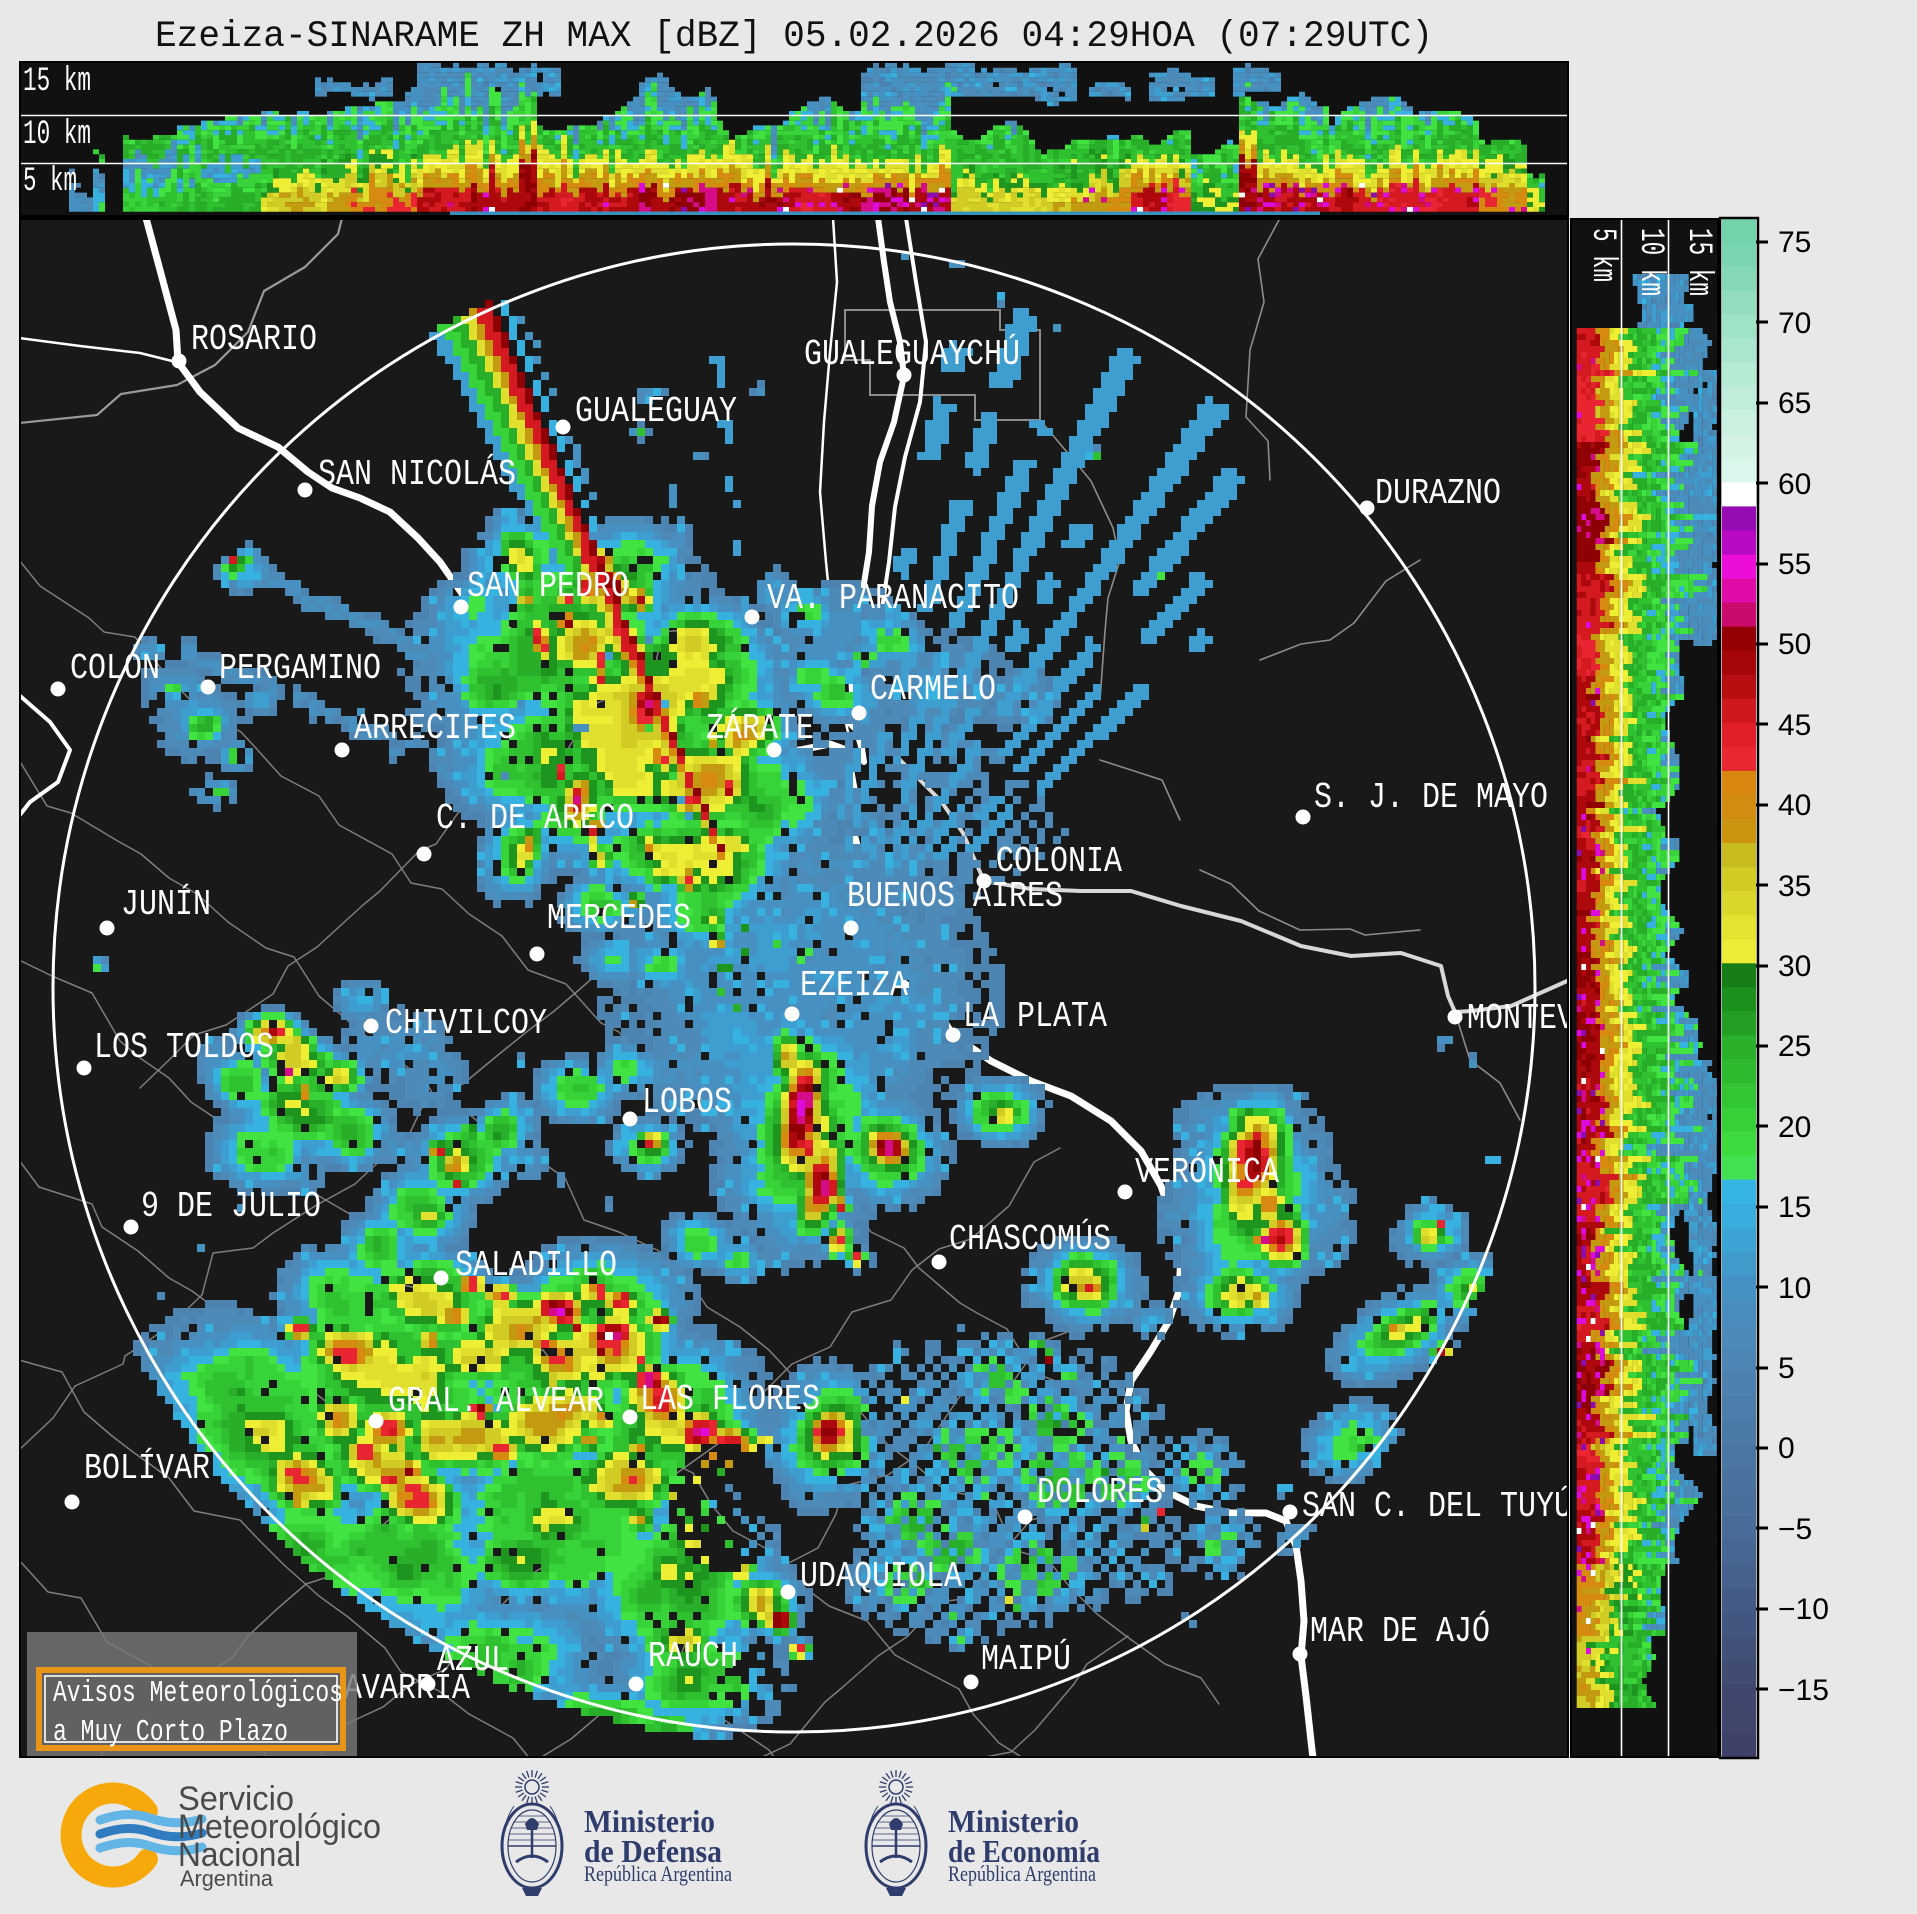 This screenshot has width=1917, height=1914. I want to click on svg-text: CARMELO, so click(933, 689).